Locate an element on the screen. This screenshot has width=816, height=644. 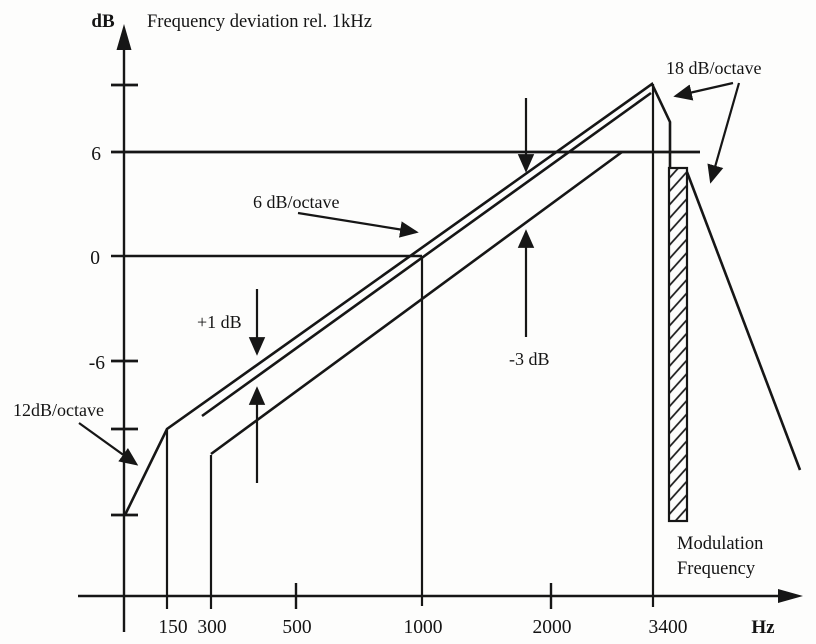
y-tick-label-minus6: -6 is located at coordinates (97, 363).